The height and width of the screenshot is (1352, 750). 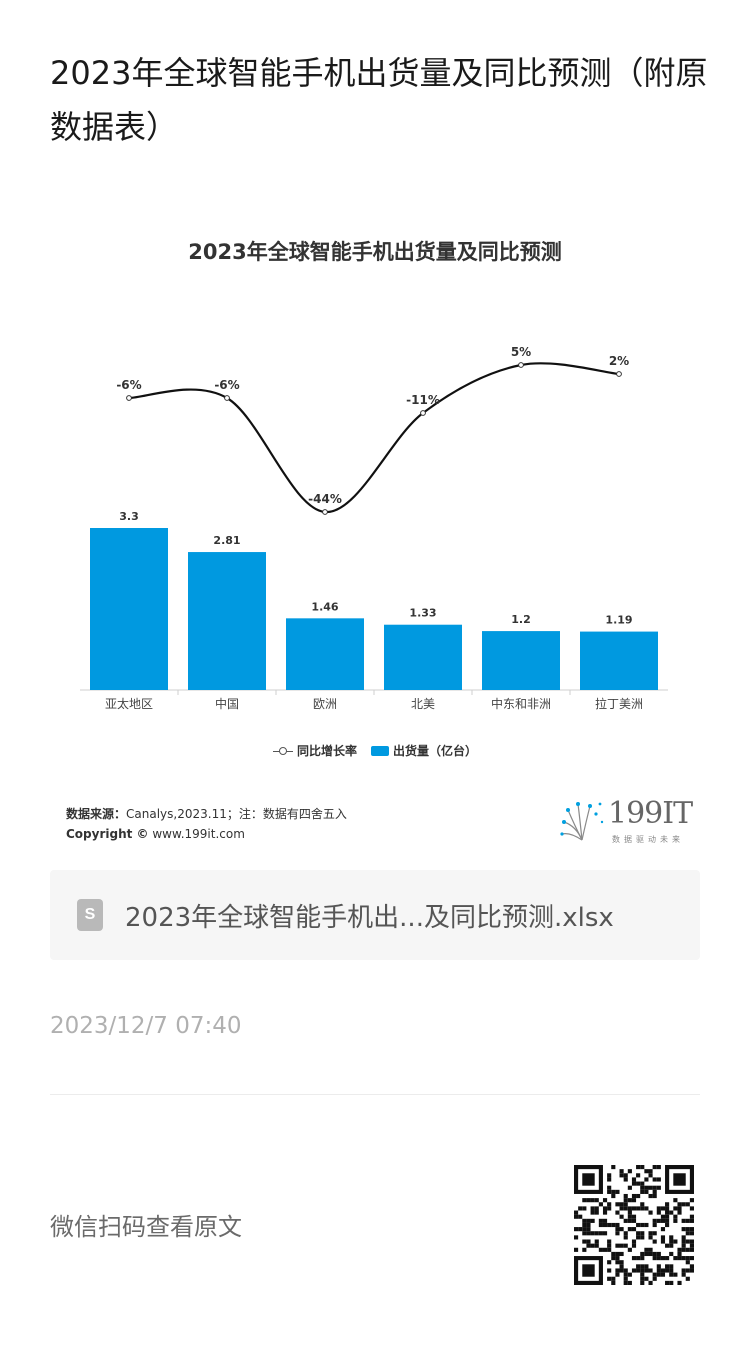 What do you see at coordinates (619, 703) in the screenshot?
I see `category-tick-label-5: 拉丁美洲` at bounding box center [619, 703].